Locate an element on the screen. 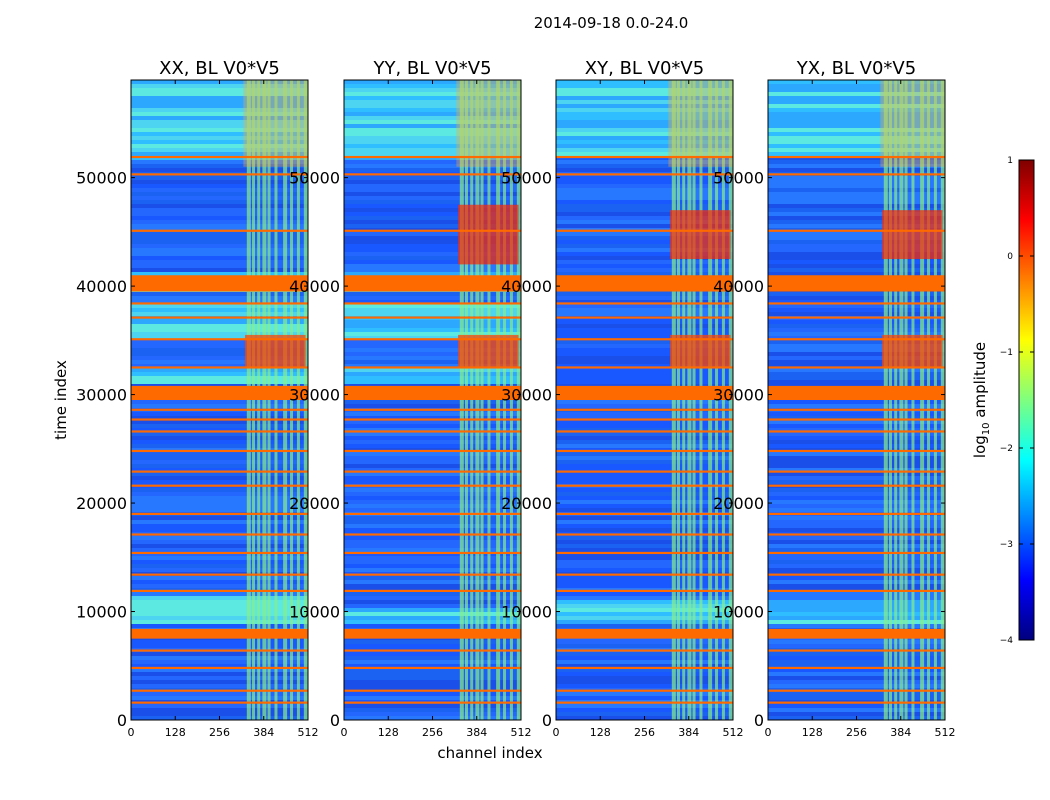 The width and height of the screenshot is (1050, 800). x-tick-label: 256 is located at coordinates (219, 732).